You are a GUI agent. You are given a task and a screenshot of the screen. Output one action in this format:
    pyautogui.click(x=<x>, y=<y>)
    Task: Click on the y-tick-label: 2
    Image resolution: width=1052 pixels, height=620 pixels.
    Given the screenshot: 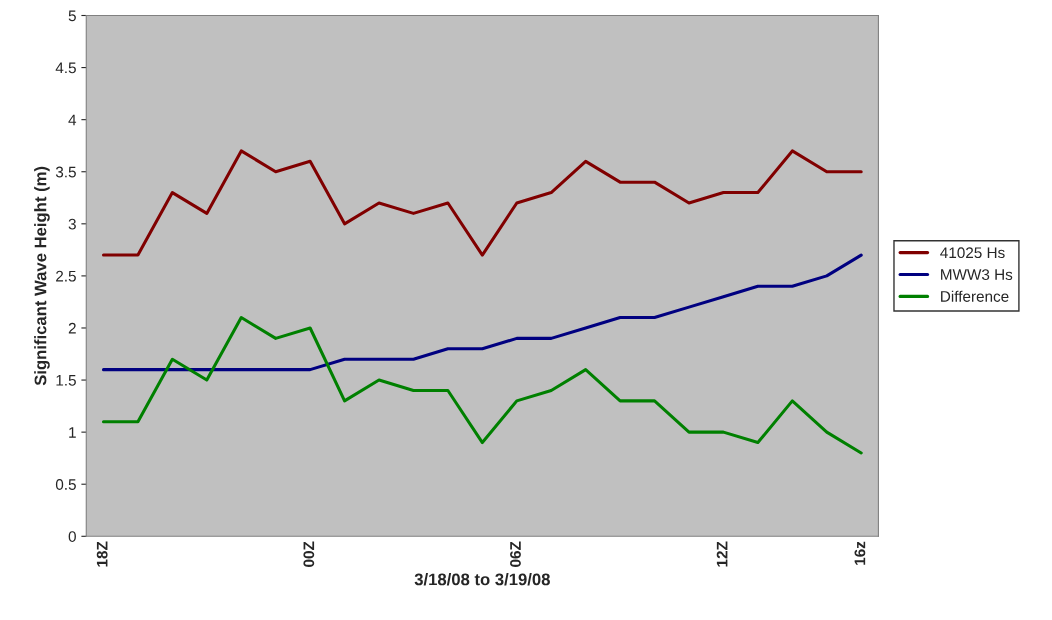 What is the action you would take?
    pyautogui.click(x=72, y=328)
    